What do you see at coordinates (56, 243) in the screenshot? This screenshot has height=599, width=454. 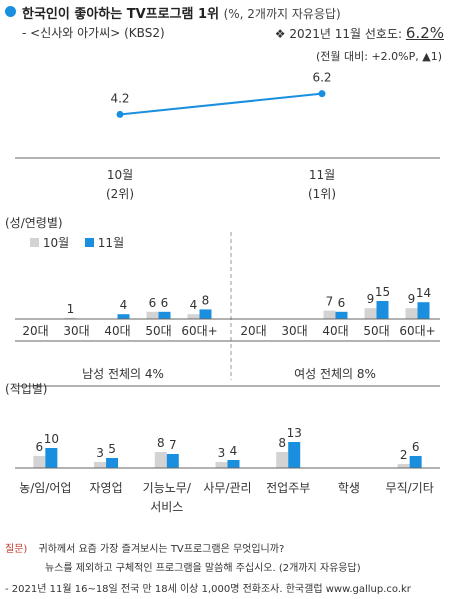 I see `legend-label-prev: 10월` at bounding box center [56, 243].